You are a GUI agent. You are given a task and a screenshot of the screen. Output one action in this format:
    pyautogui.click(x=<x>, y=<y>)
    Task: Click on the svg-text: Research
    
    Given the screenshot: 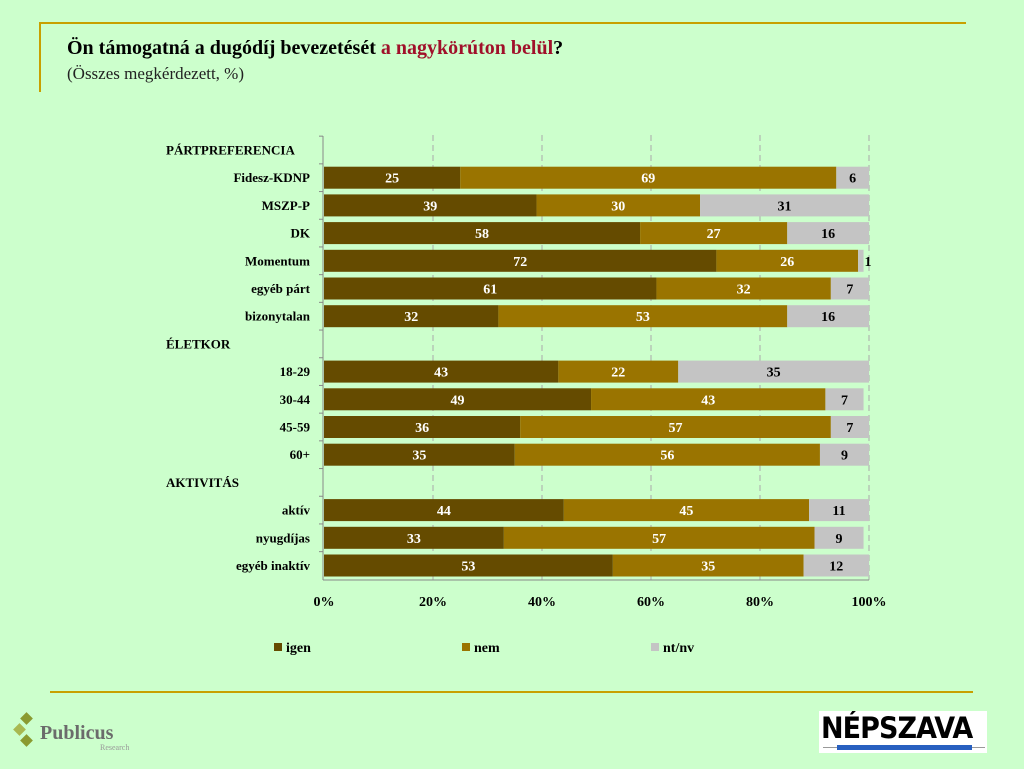 What is the action you would take?
    pyautogui.click(x=114, y=747)
    